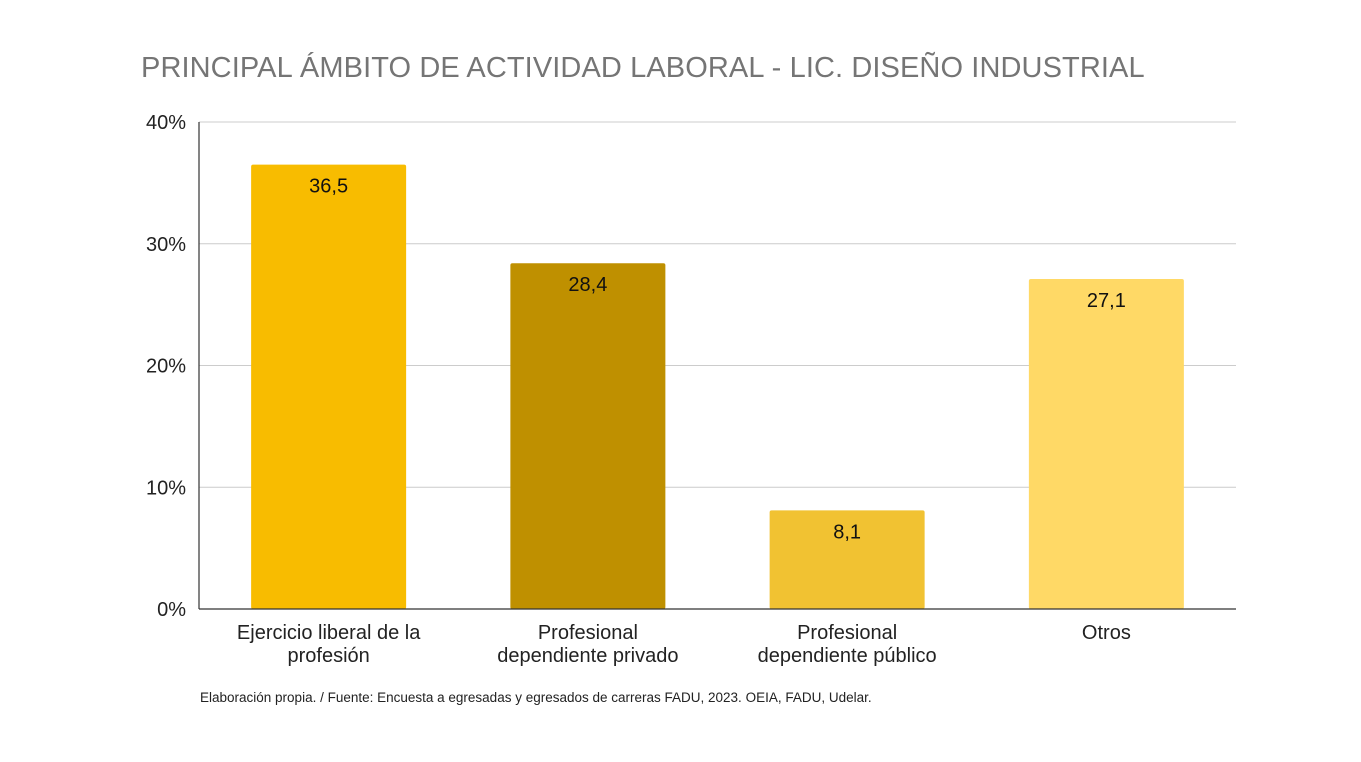  I want to click on x-tick-label-line: dependiente público, so click(847, 656).